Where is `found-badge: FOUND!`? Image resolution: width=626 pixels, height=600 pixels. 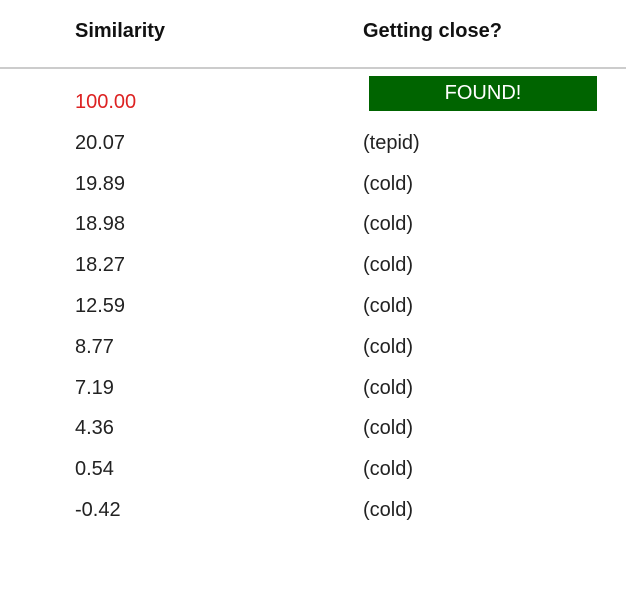 found-badge: FOUND! is located at coordinates (483, 93).